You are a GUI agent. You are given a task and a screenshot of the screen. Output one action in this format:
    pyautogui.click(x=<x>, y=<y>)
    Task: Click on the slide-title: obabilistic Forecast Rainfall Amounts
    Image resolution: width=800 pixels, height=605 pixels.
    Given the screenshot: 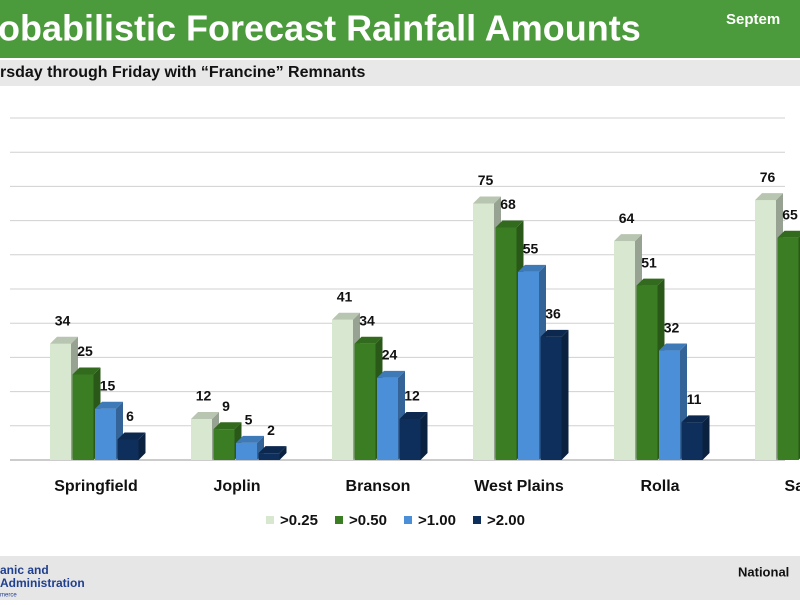 What is the action you would take?
    pyautogui.click(x=320, y=28)
    